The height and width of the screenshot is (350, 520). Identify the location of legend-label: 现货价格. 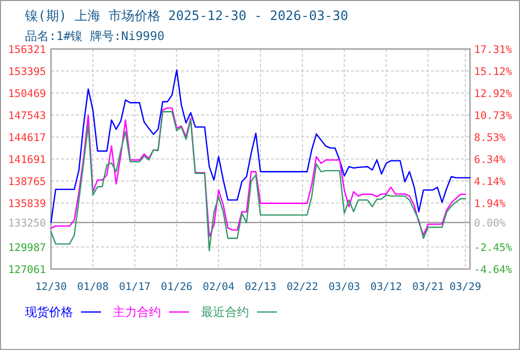
(49, 312).